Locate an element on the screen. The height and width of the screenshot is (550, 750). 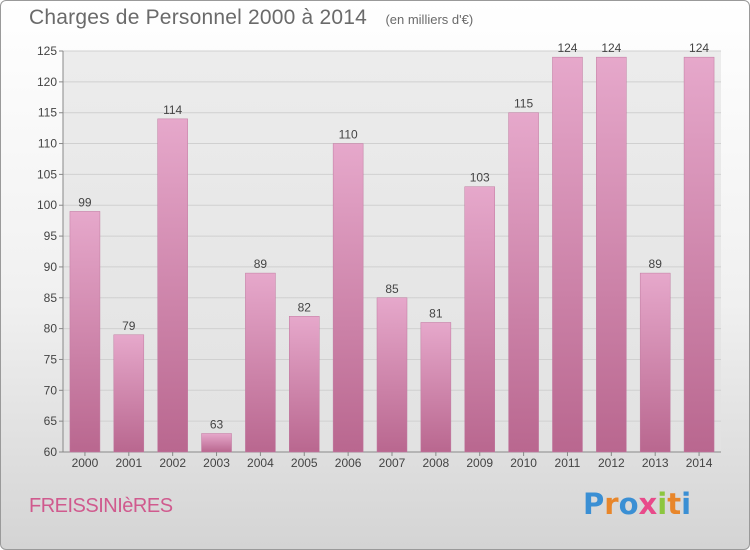
y-tick-label: 120 is located at coordinates (47, 82).